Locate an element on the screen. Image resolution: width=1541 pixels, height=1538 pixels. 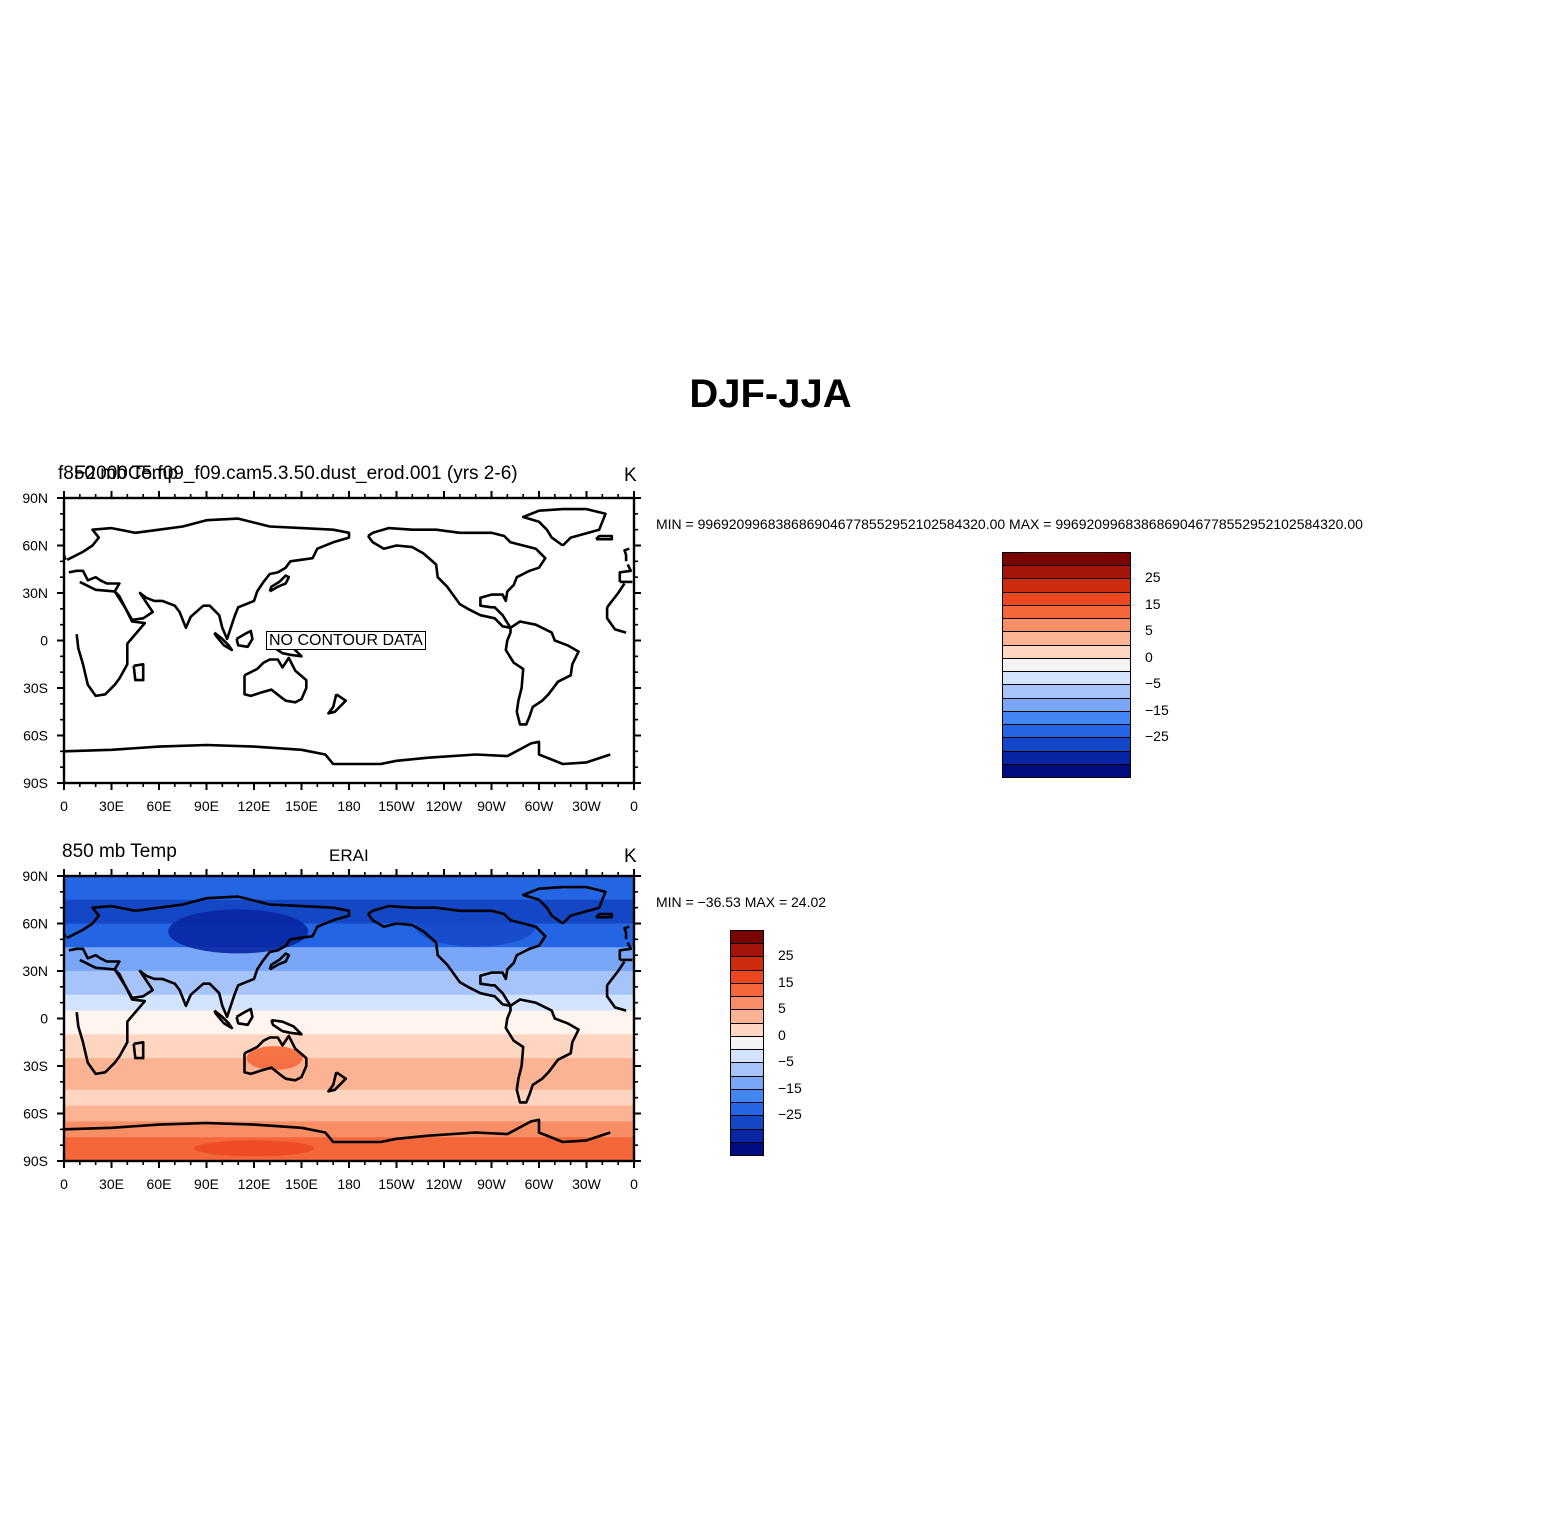
coastline-eurasia is located at coordinates (625, 572).